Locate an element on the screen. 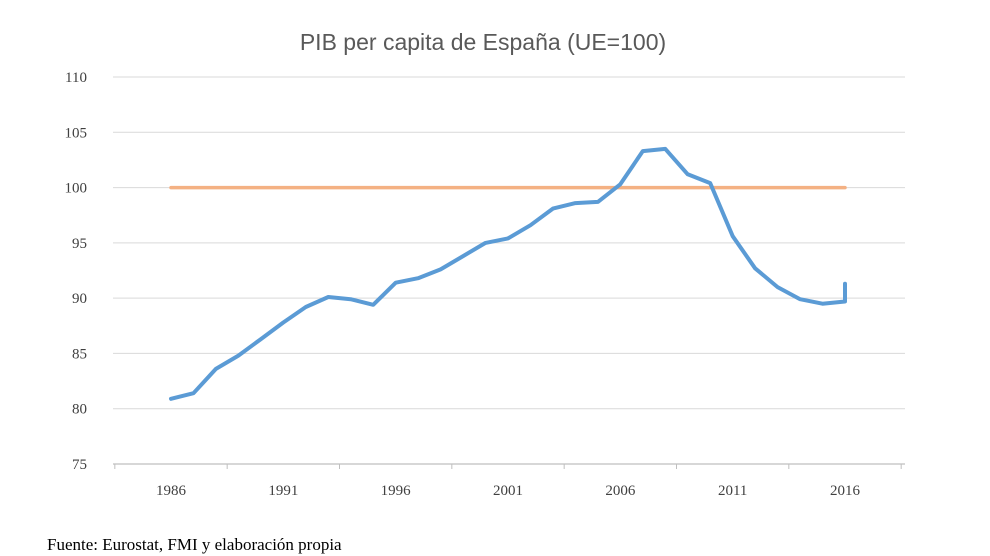 This screenshot has height=556, width=990. y-tick-label: 110 is located at coordinates (76, 78).